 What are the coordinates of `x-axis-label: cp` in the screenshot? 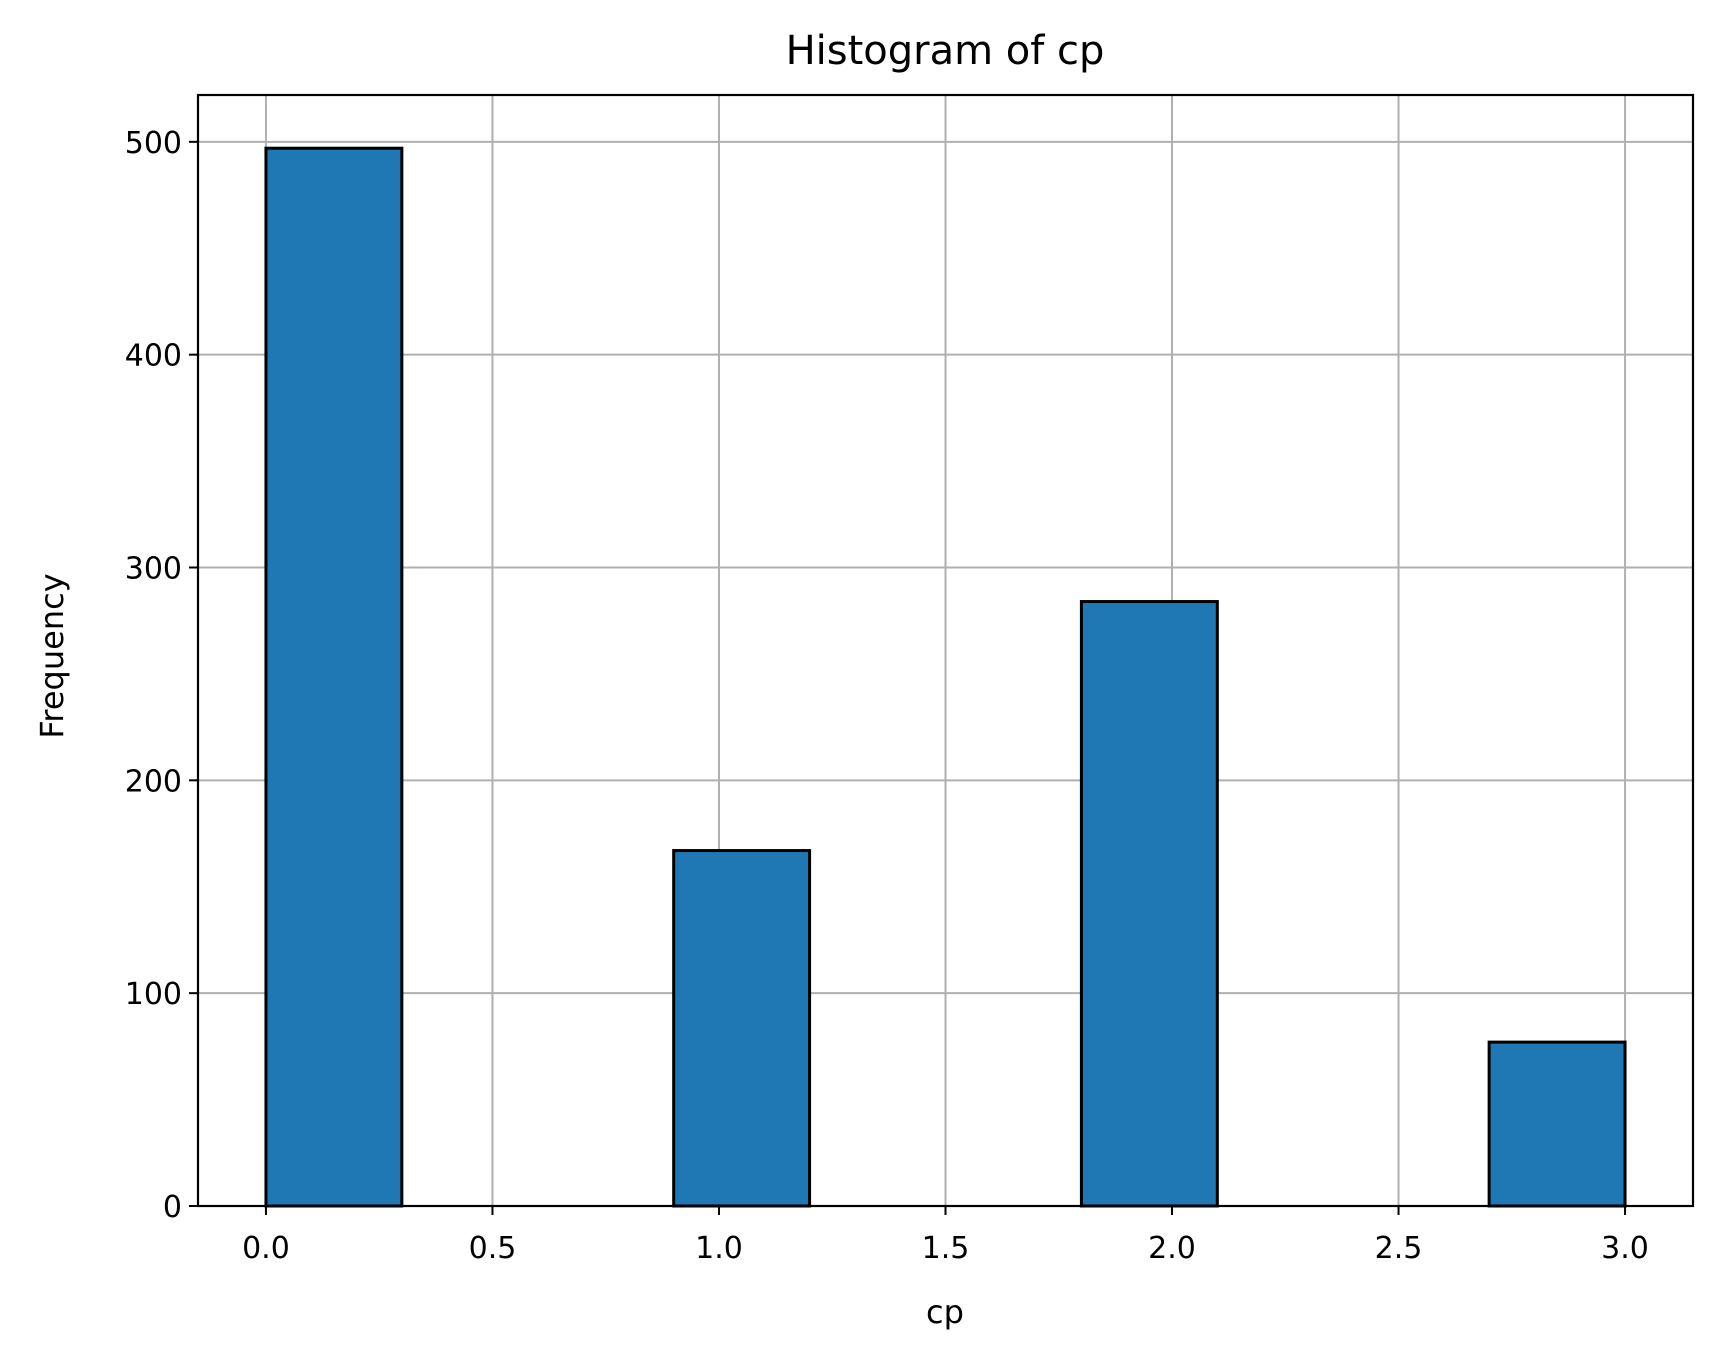 It's located at (945, 1312).